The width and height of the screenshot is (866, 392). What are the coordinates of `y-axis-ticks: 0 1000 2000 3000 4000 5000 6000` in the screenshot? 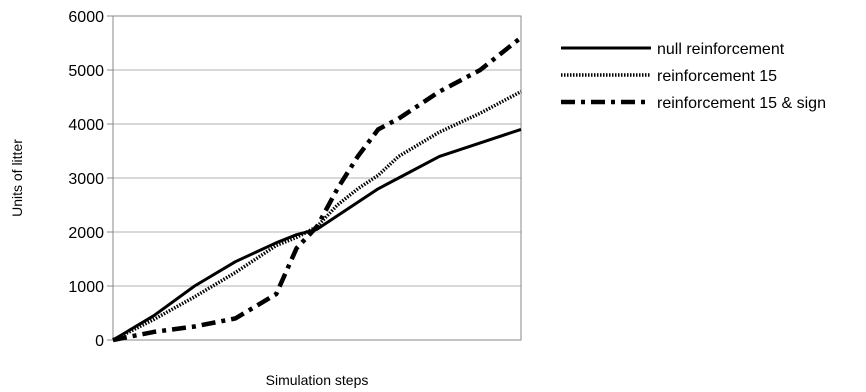 It's located at (90, 179).